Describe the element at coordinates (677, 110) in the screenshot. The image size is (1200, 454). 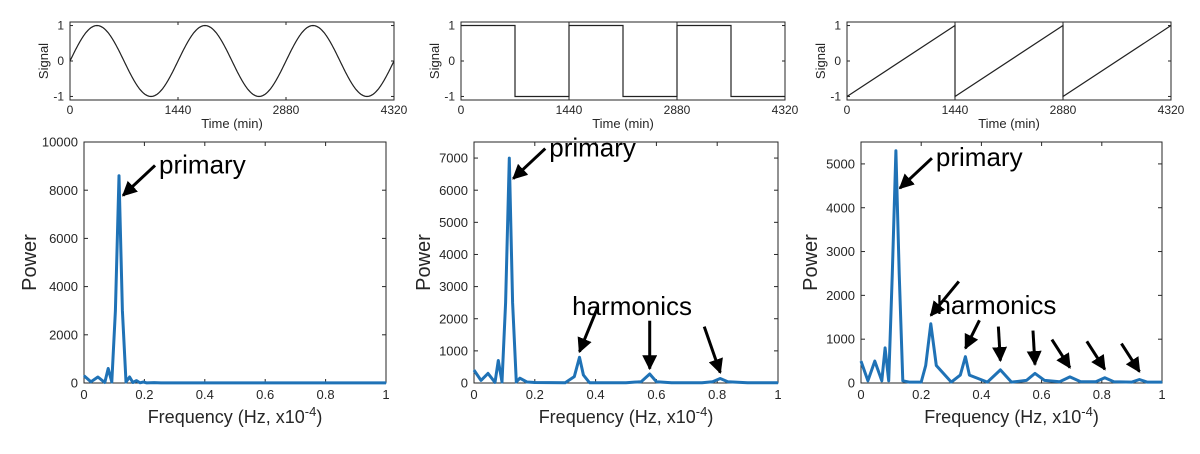
I see `x-tick-label: 2880` at that location.